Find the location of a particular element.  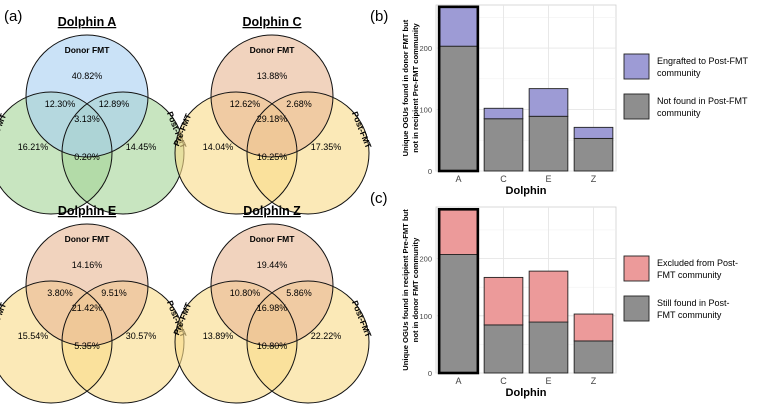

pre-only-value: 15.54% is located at coordinates (33, 336).